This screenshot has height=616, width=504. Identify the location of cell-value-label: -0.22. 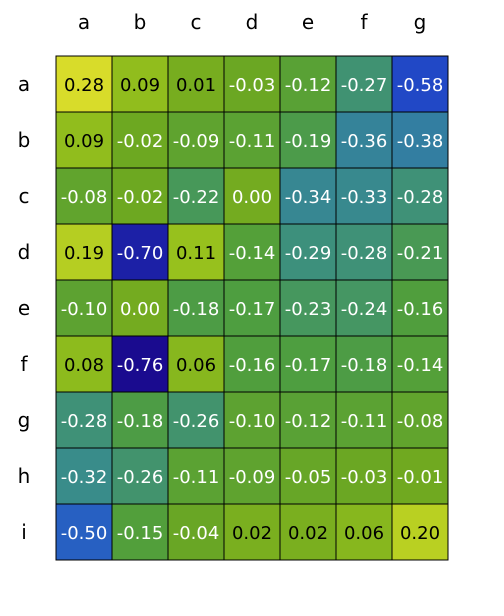
(196, 197).